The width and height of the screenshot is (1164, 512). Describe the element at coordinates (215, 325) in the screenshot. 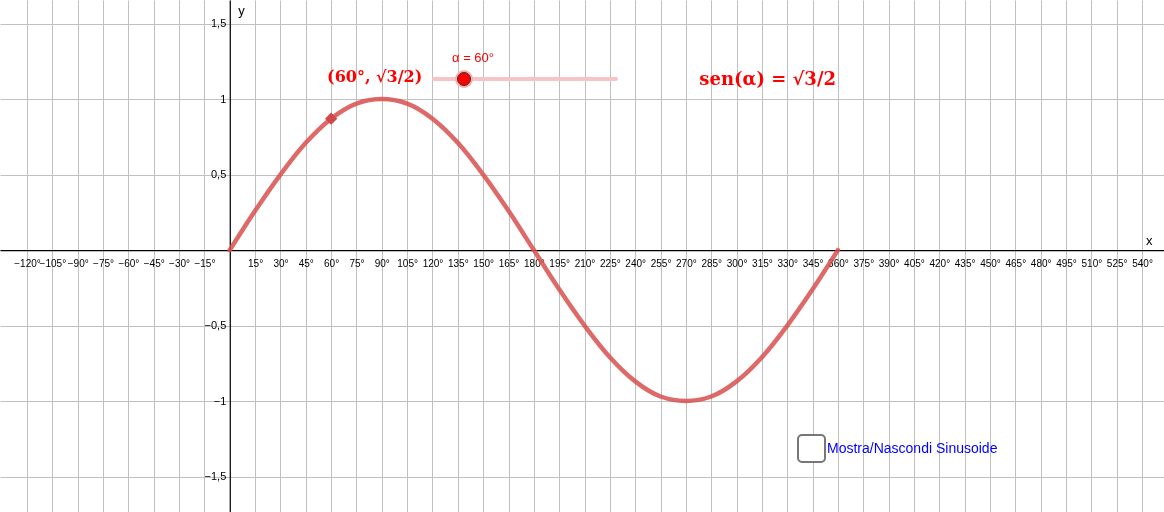

I see `y-tick-label: −0,5` at that location.